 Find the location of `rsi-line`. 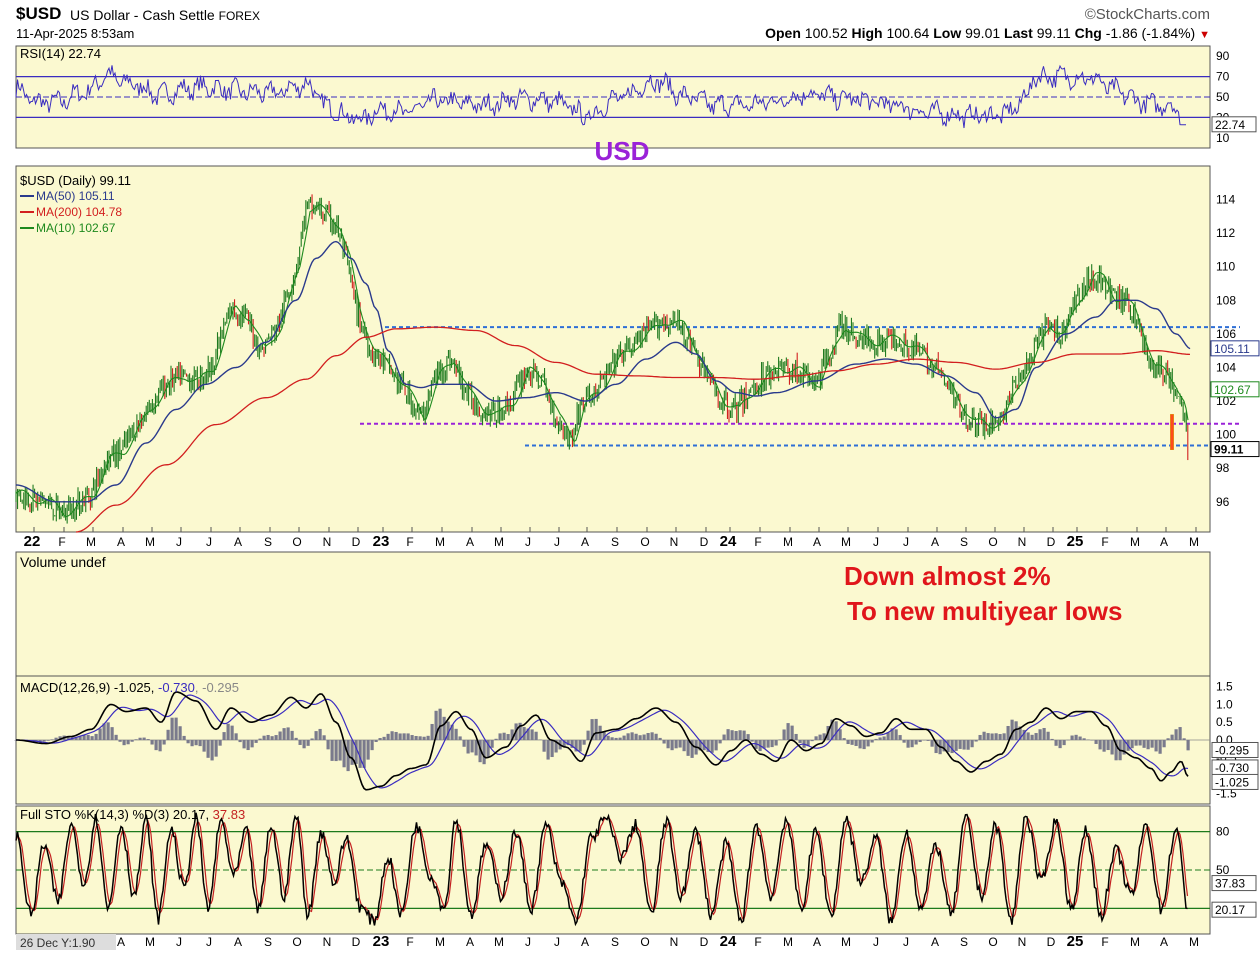

rsi-line is located at coordinates (600, 96).